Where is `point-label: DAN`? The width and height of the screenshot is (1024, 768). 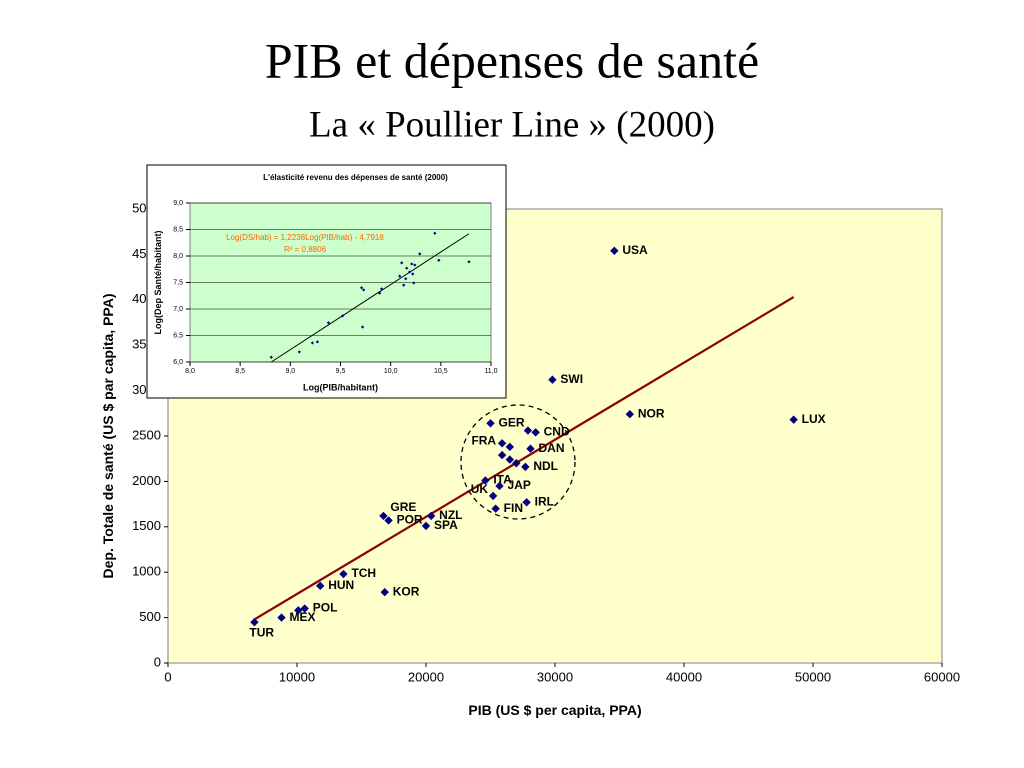
point-label: DAN is located at coordinates (551, 448).